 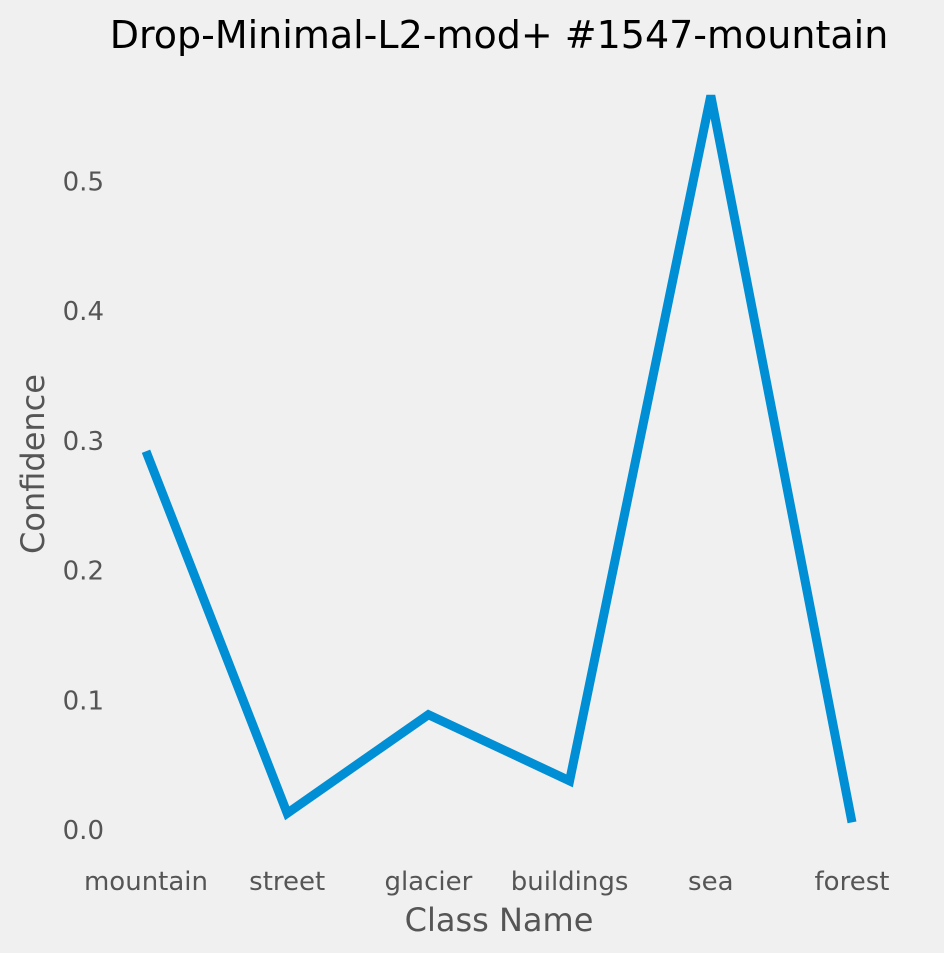 I want to click on x-tick-label: mountain, so click(x=146, y=882).